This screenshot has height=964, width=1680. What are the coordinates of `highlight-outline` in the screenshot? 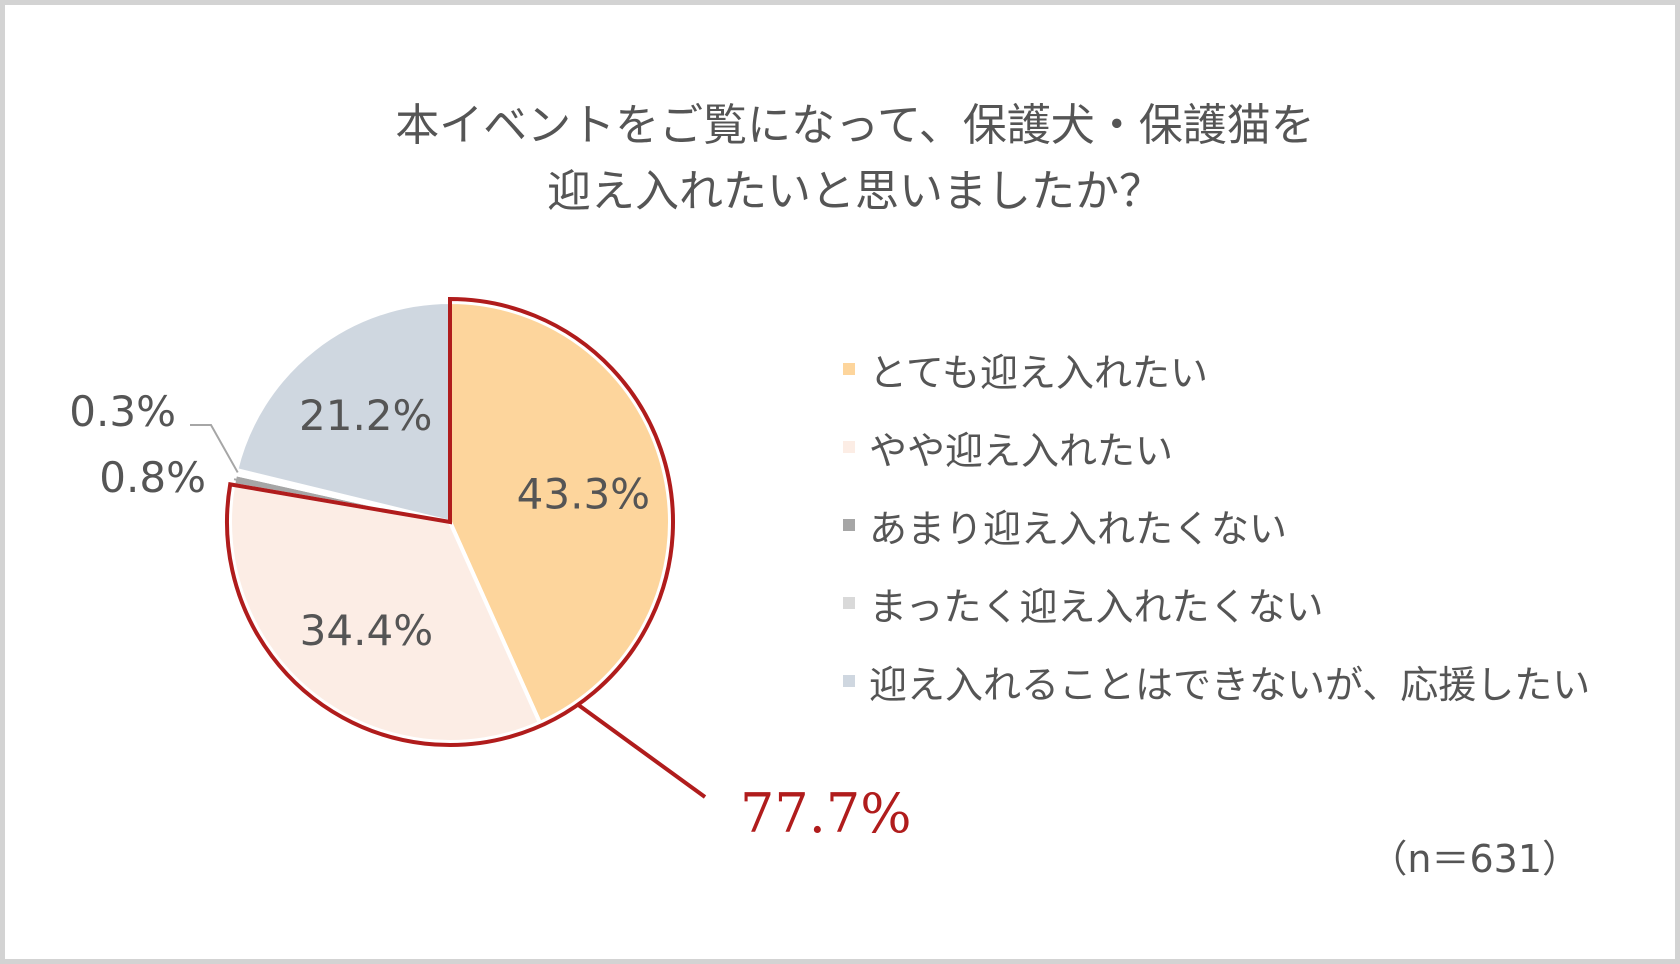 It's located at (450, 521).